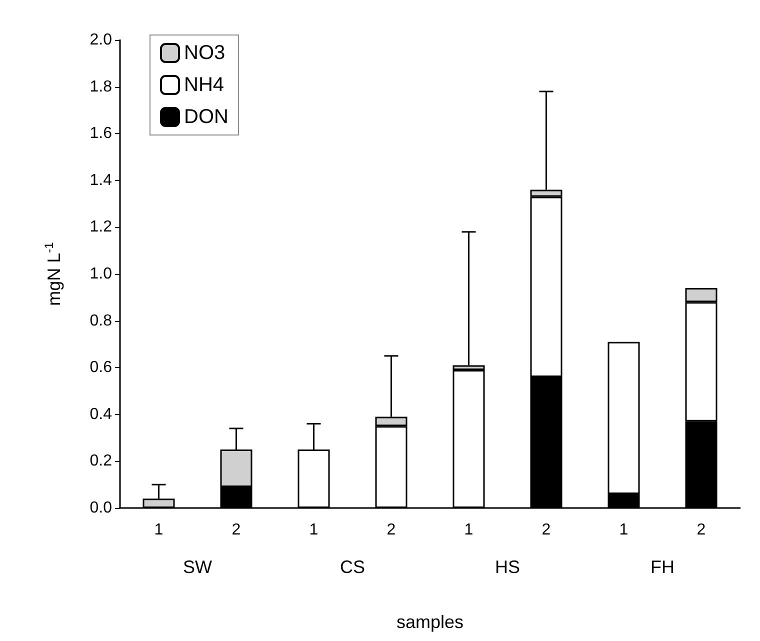 Image resolution: width=760 pixels, height=641 pixels. What do you see at coordinates (206, 117) in the screenshot?
I see `legend-label: DON` at bounding box center [206, 117].